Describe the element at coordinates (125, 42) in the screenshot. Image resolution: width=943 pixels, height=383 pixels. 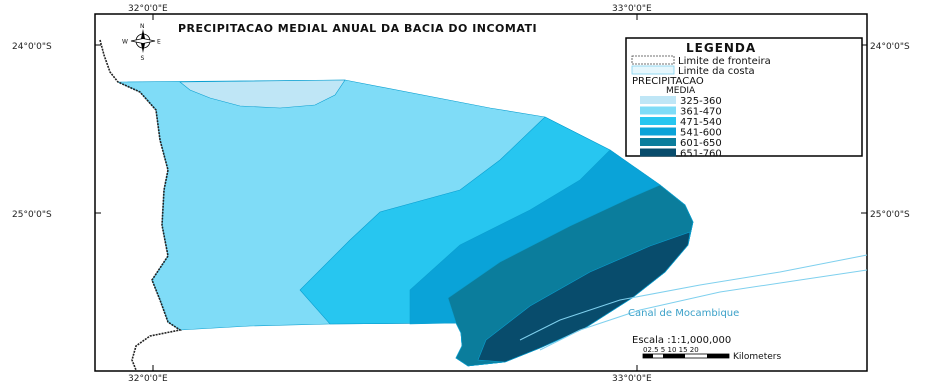
I see `compass-w: W` at that location.